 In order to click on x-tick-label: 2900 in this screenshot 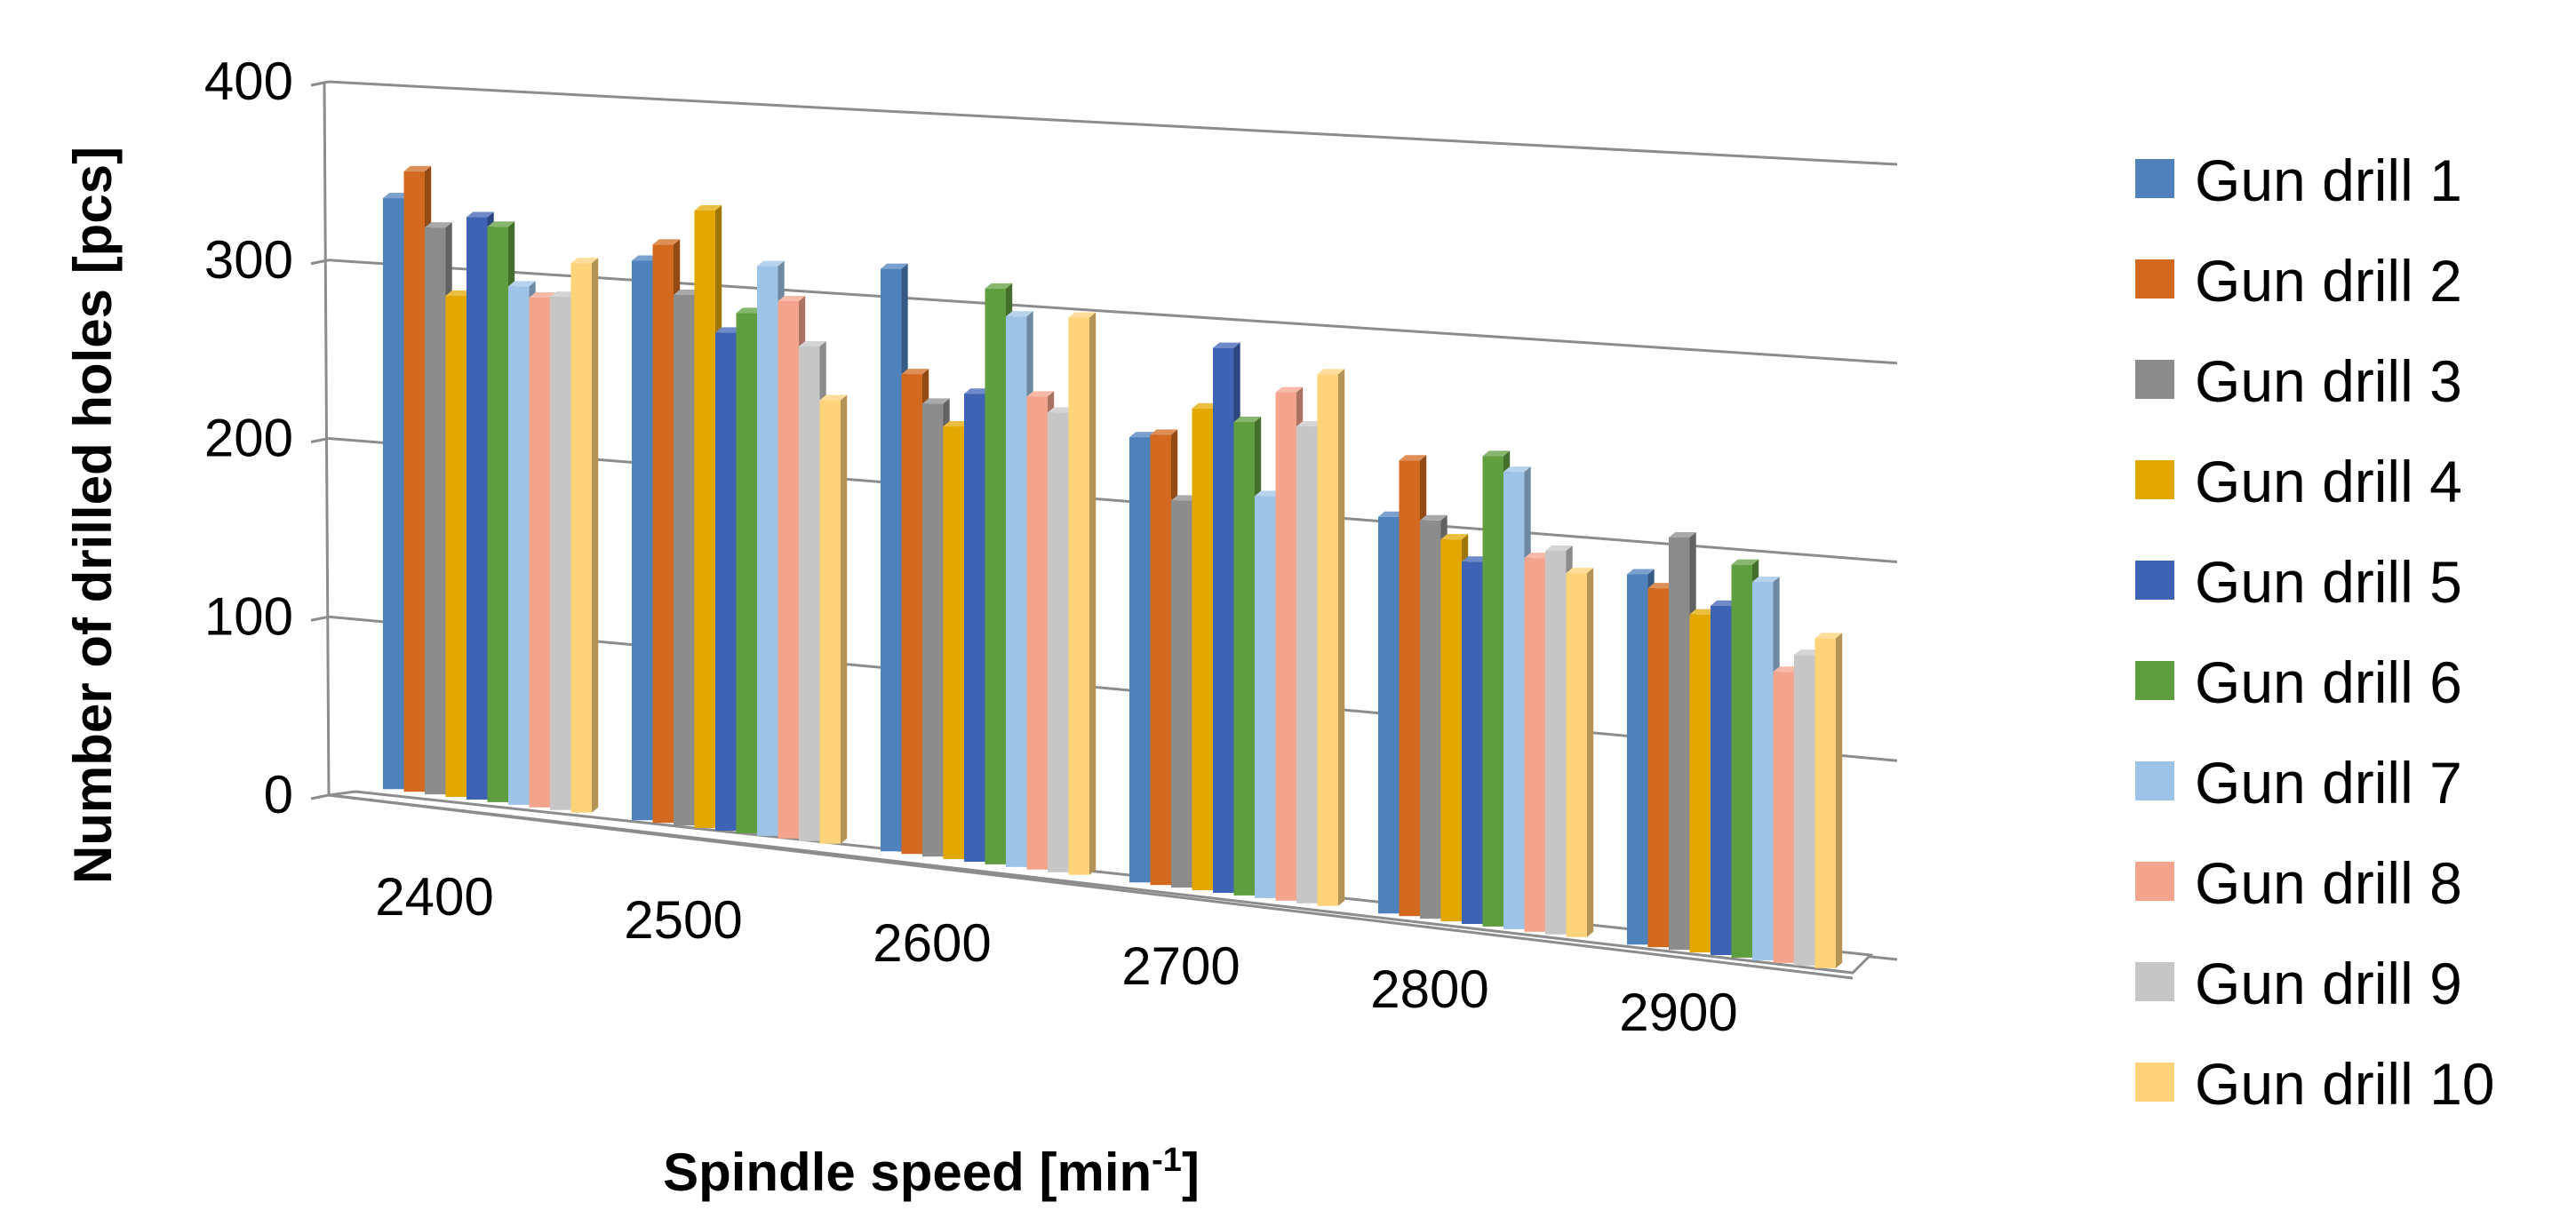, I will do `click(1678, 1013)`.